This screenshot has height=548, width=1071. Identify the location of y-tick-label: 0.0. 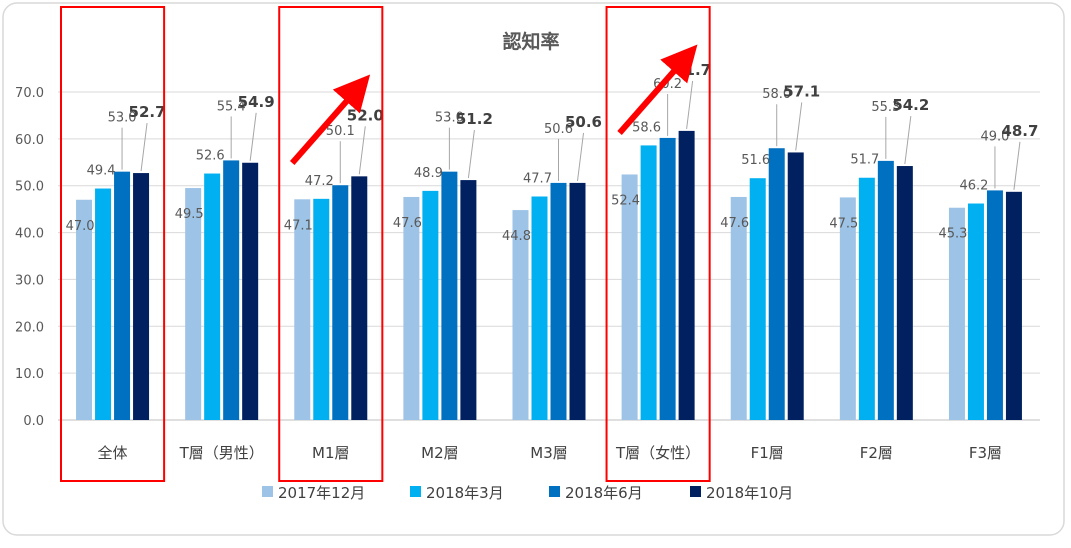
(33, 421).